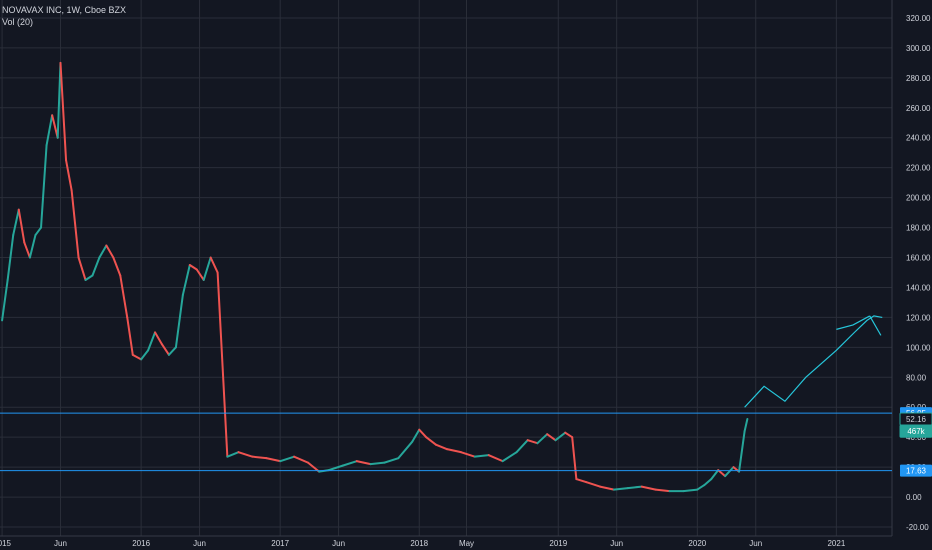  Describe the element at coordinates (918, 347) in the screenshot. I see `y-tick-label: 100.00` at that location.